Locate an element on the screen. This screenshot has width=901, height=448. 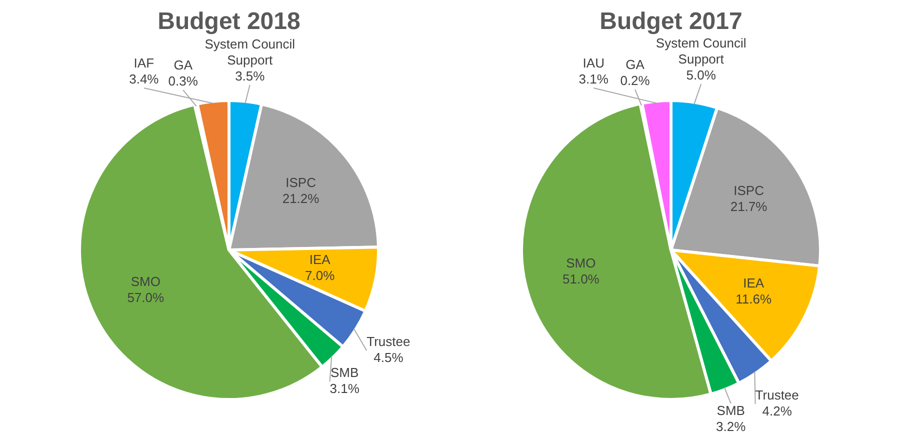
data-label: 21.2% is located at coordinates (301, 198).